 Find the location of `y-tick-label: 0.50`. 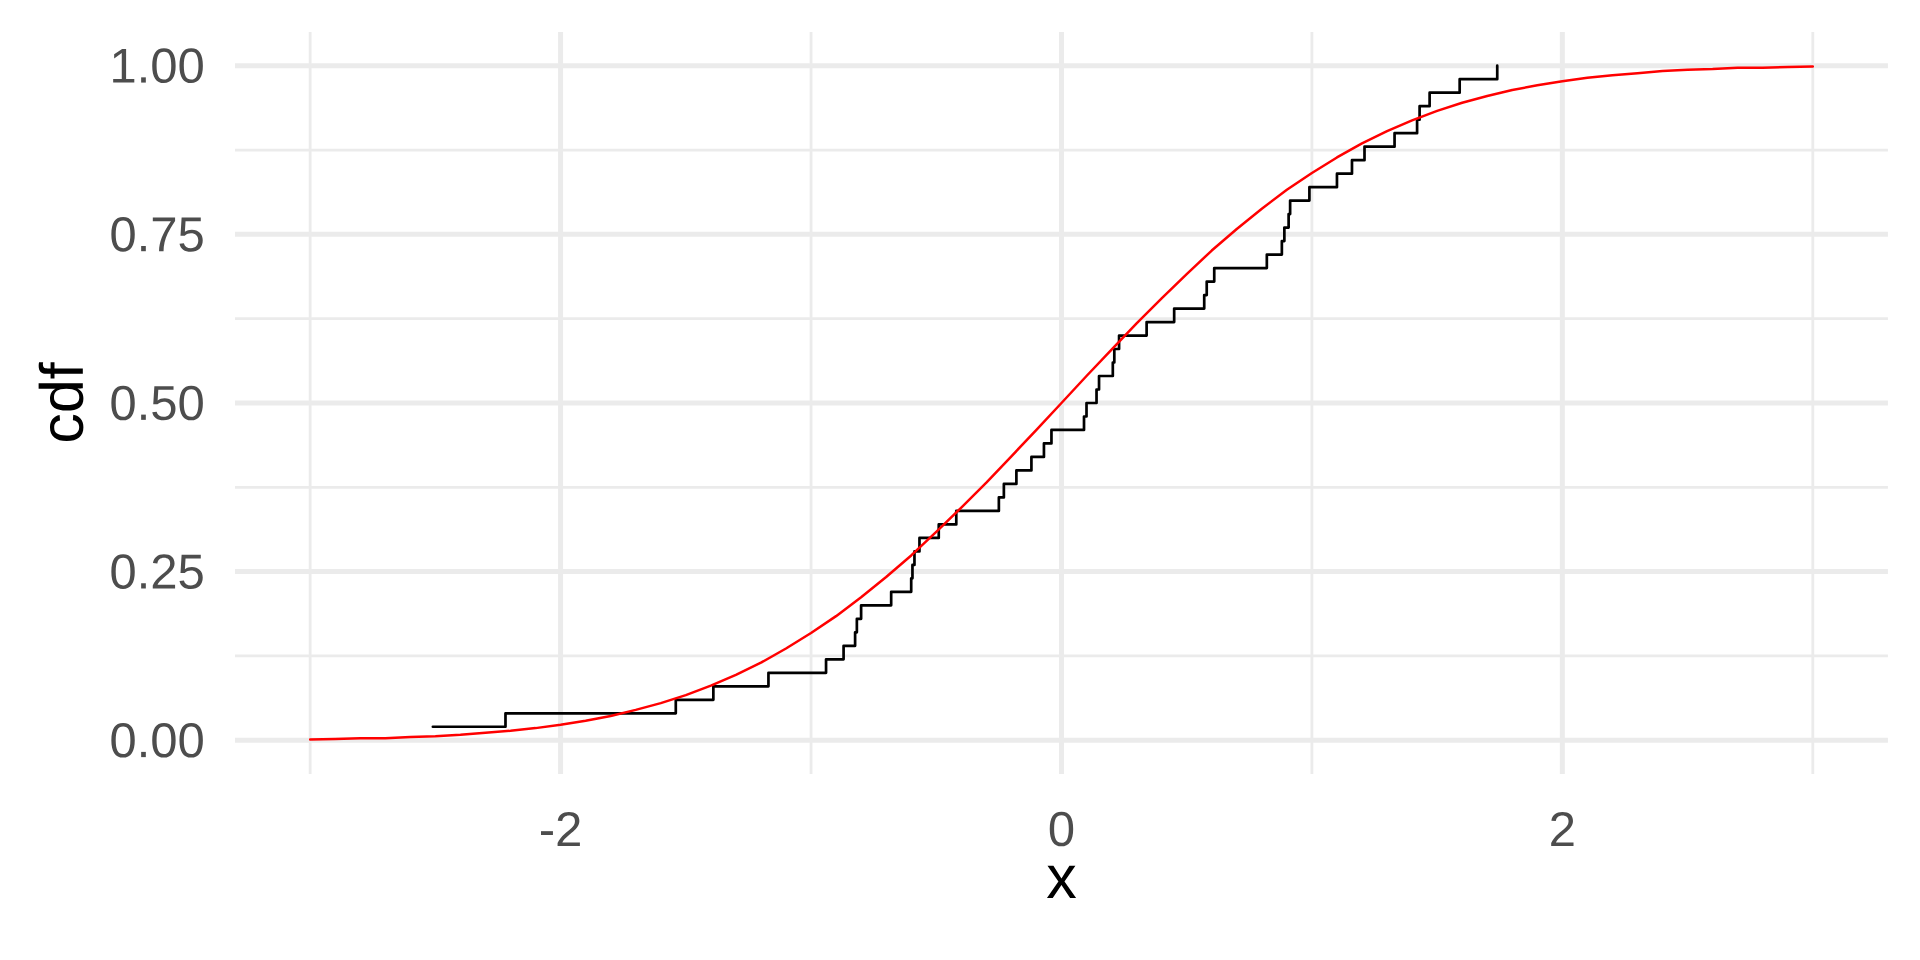

y-tick-label: 0.50 is located at coordinates (157, 403).